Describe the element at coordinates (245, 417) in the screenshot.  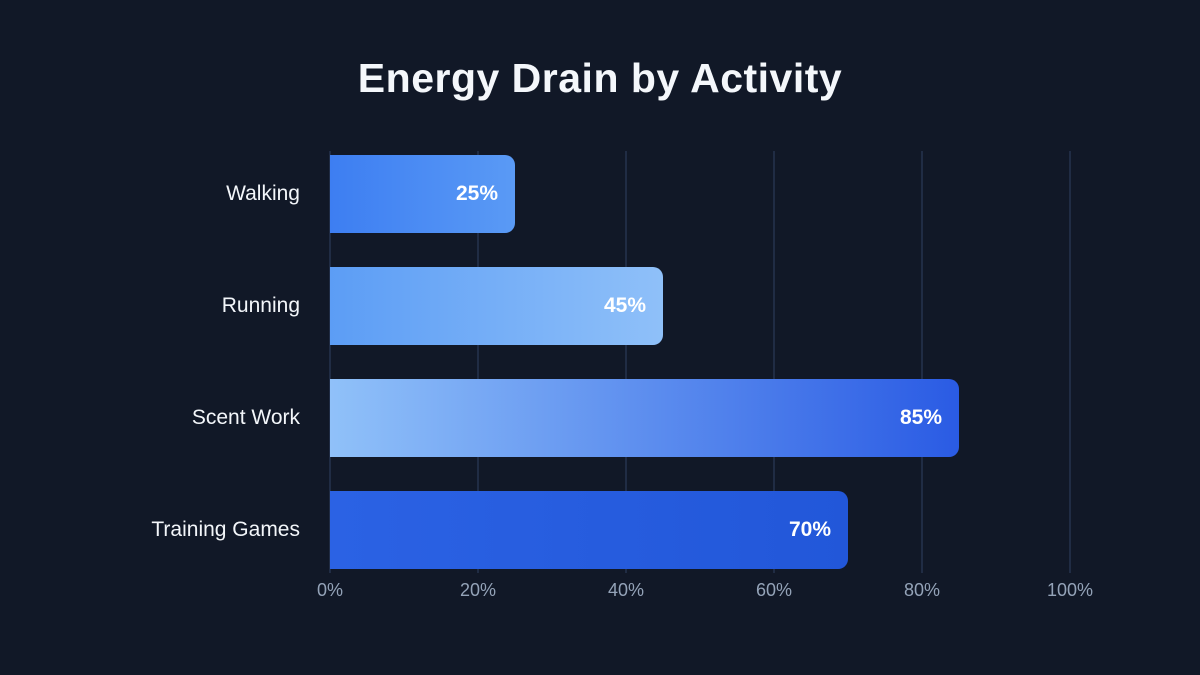
I see `category-label-scent-work: Scent Work` at that location.